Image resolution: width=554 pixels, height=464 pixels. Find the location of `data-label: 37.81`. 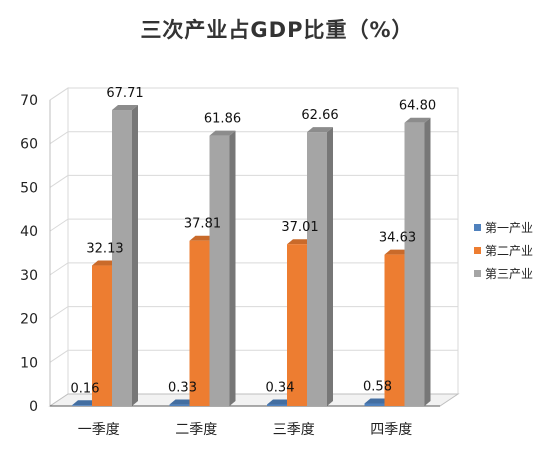

data-label: 37.81 is located at coordinates (202, 224).